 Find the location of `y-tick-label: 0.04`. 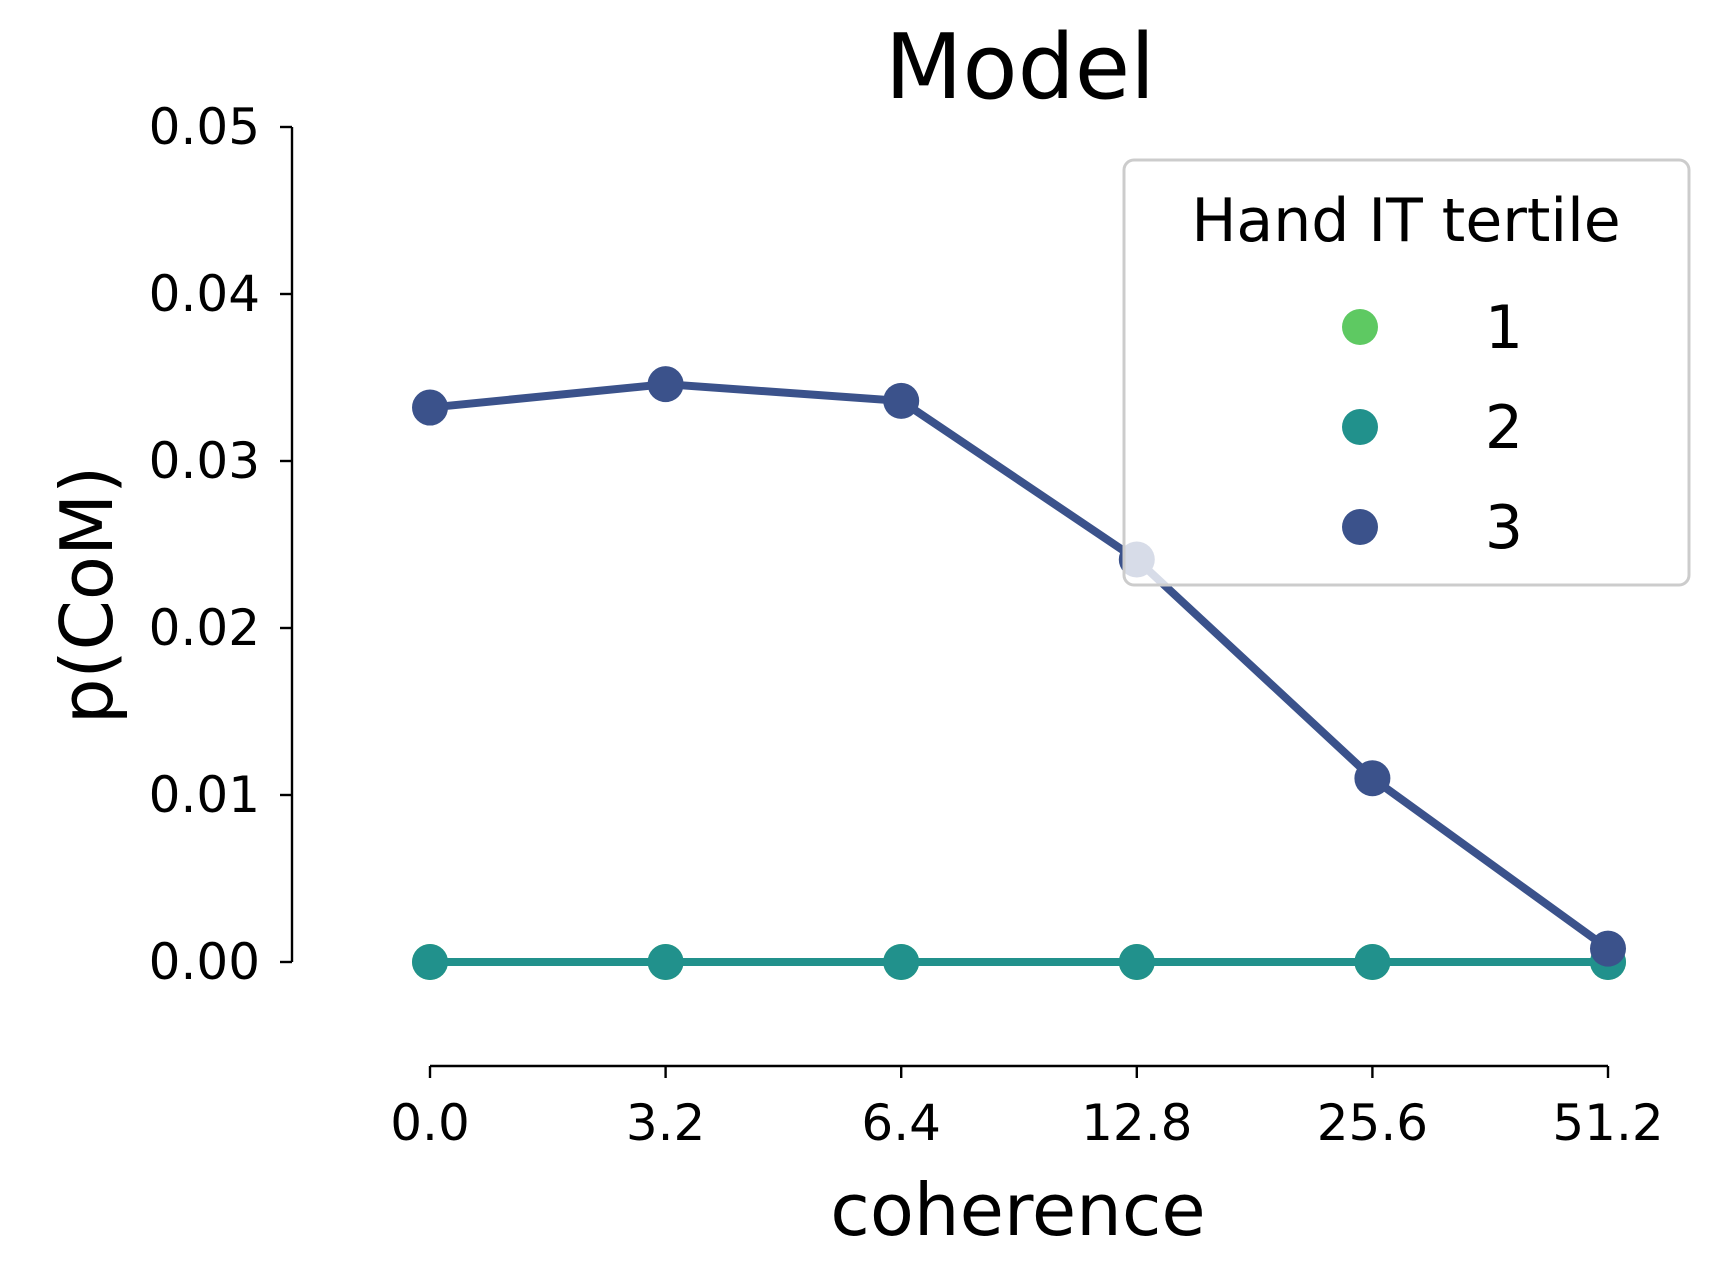

y-tick-label: 0.04 is located at coordinates (204, 294).